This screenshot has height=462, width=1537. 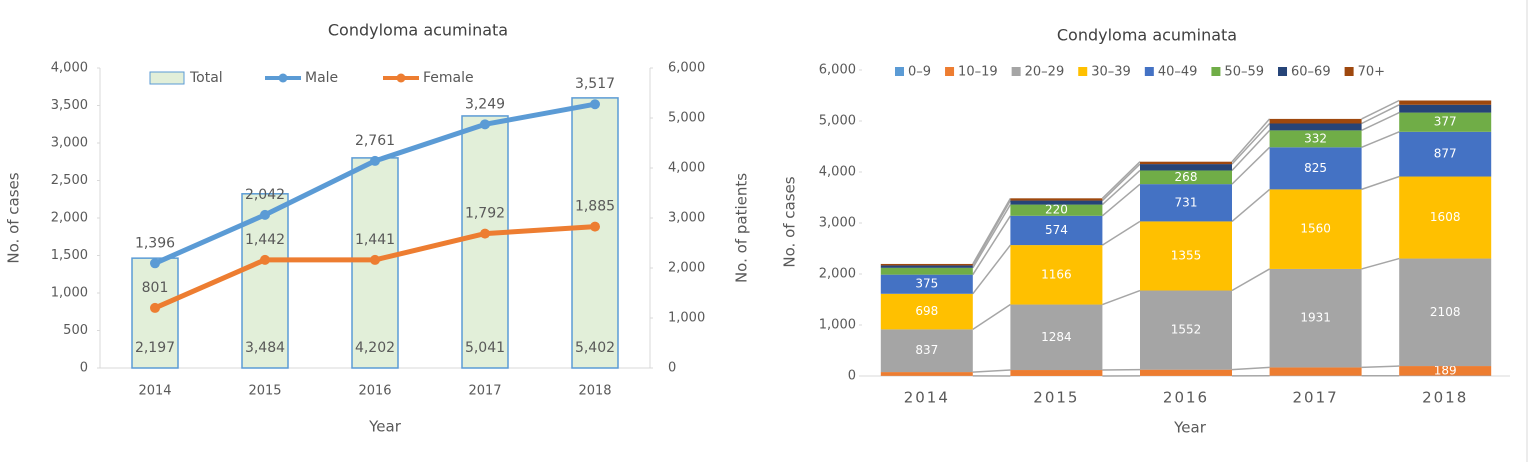 I want to click on value-label: 1,441, so click(x=375, y=240).